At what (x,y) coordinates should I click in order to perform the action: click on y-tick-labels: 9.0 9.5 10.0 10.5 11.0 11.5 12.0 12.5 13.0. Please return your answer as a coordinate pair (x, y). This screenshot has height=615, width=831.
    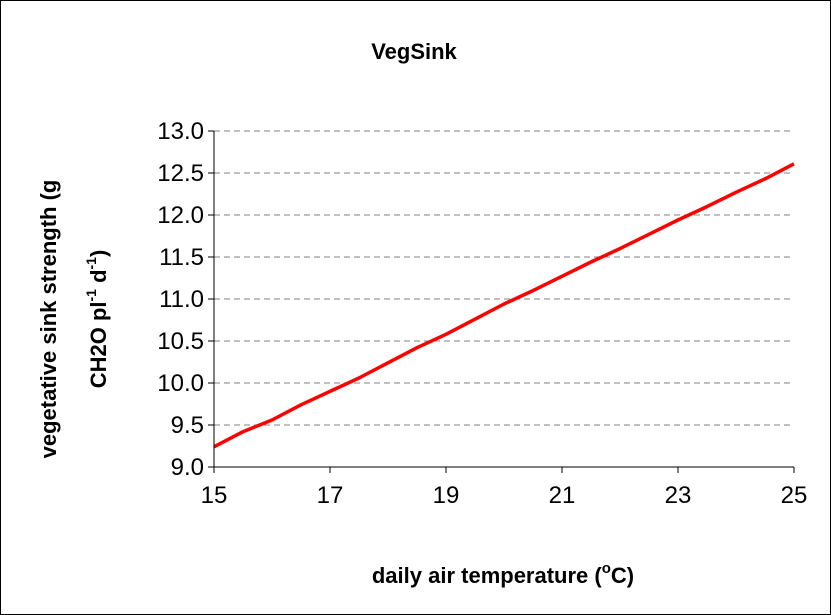
    Looking at the image, I should click on (180, 299).